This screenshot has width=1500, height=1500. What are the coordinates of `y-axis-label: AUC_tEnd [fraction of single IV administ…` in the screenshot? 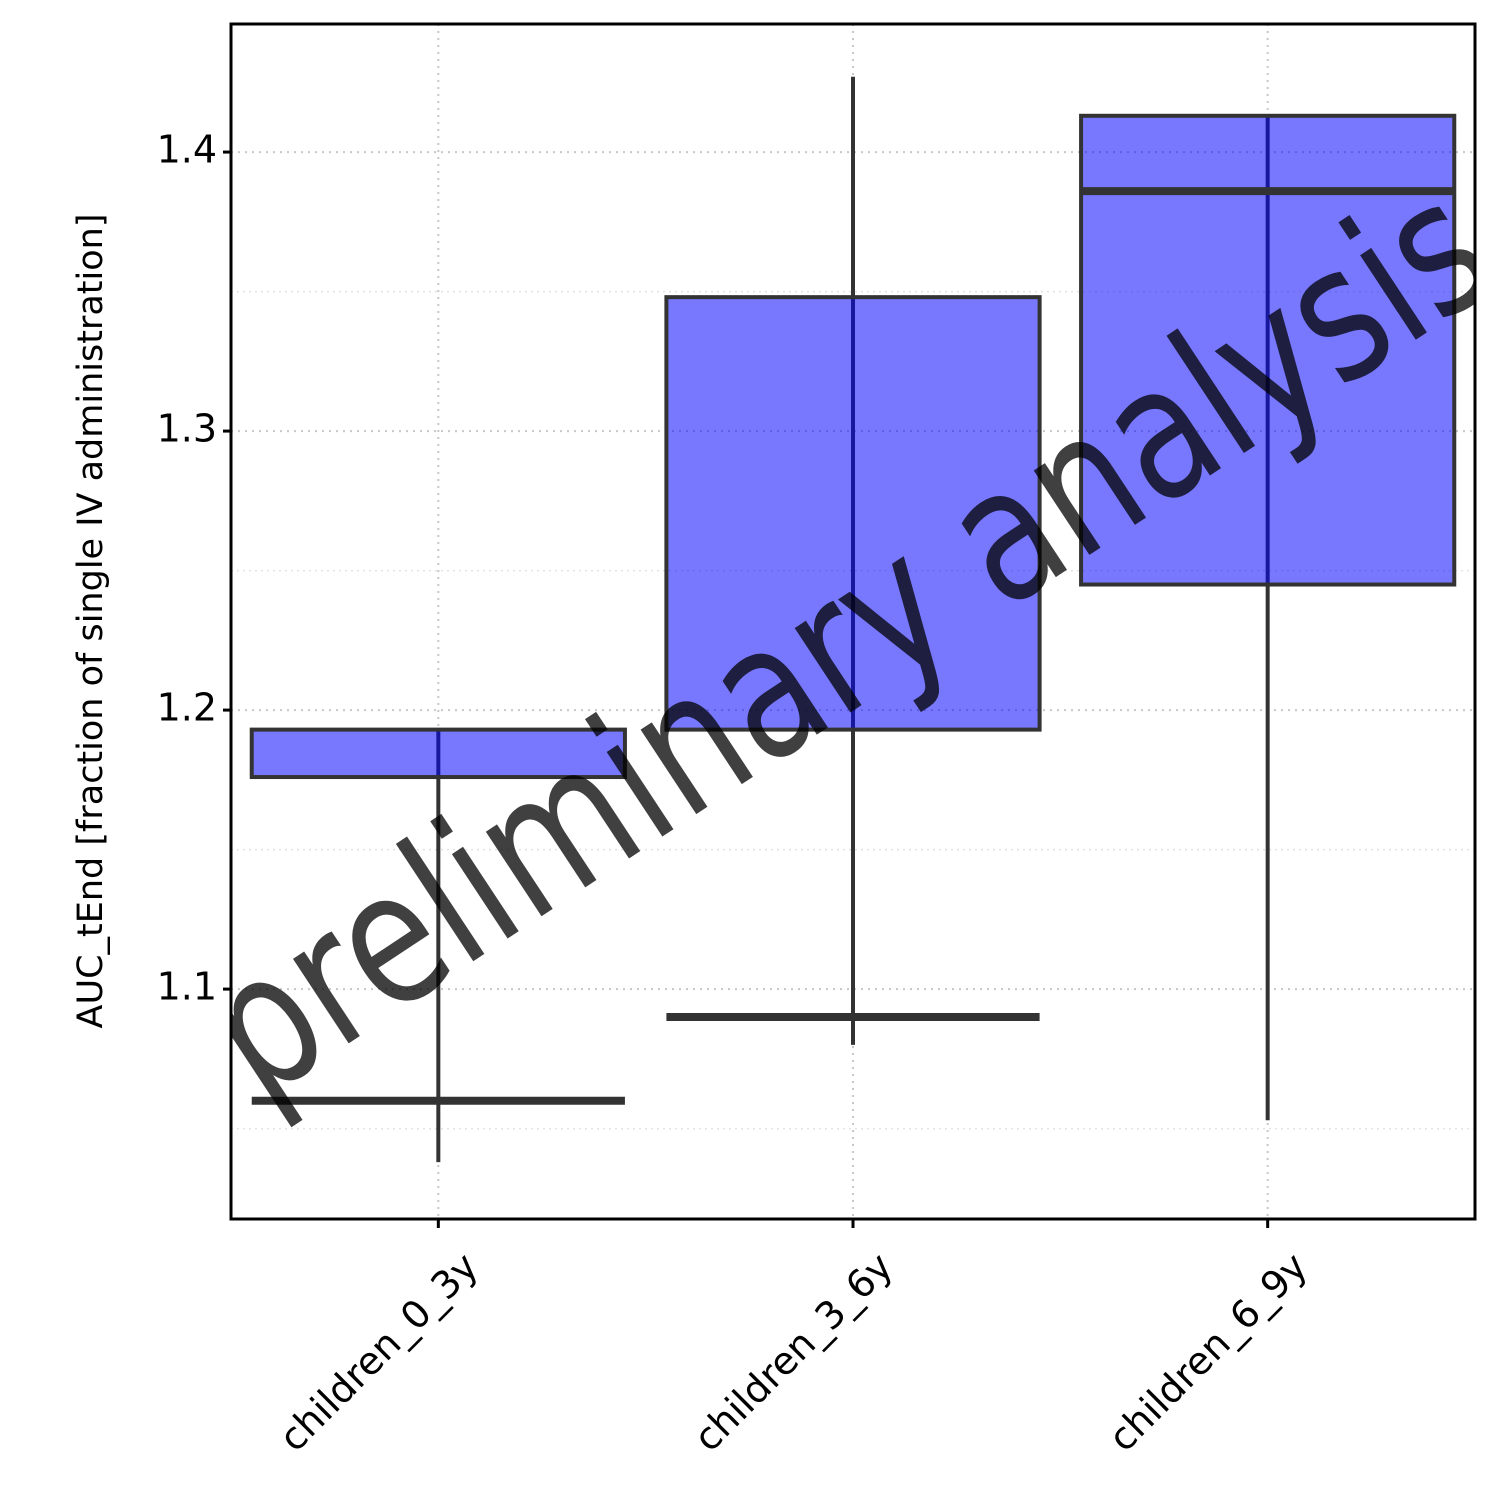 It's located at (91, 621).